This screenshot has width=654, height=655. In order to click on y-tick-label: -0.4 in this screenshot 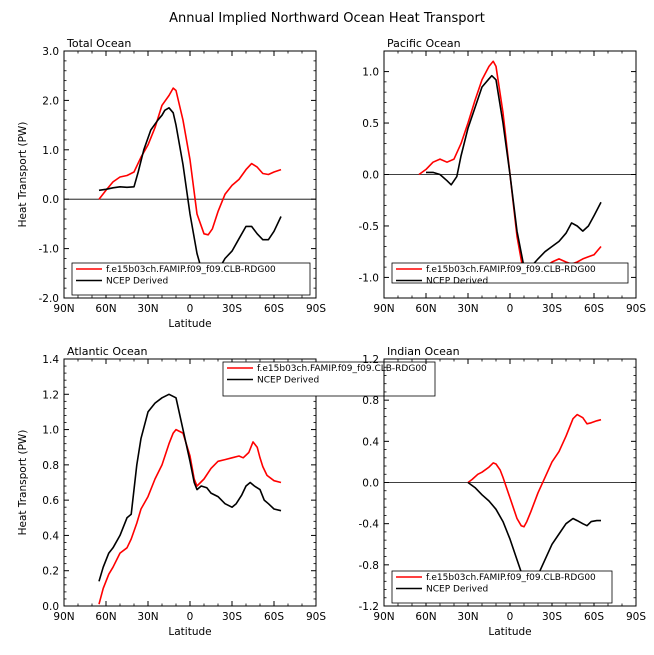, I will do `click(369, 525)`.